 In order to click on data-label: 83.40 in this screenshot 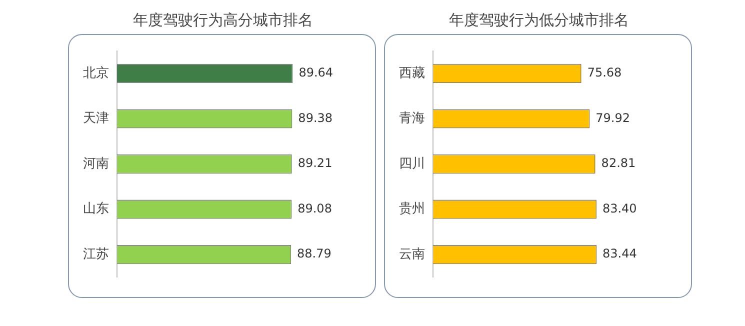, I will do `click(619, 208)`.